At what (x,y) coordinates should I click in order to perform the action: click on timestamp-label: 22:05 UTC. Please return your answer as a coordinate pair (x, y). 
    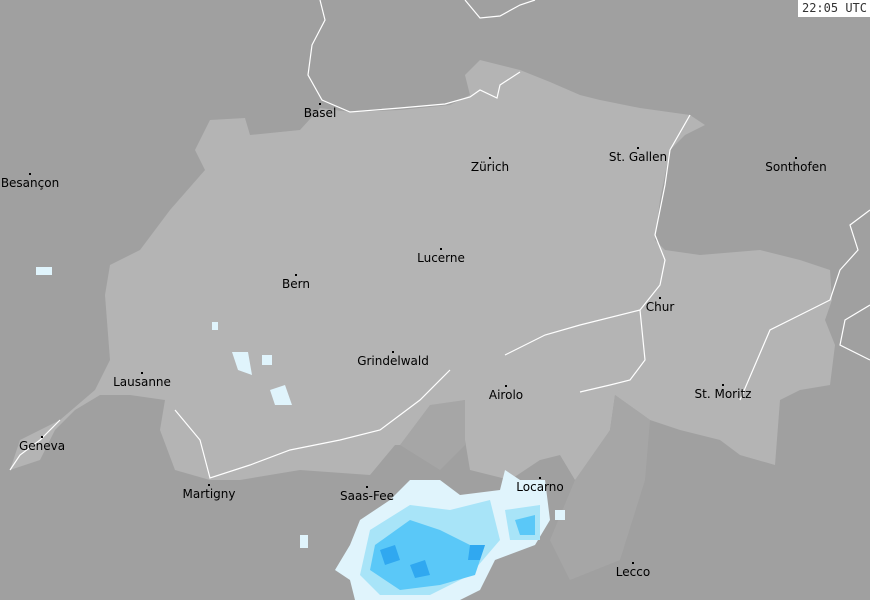
    Looking at the image, I should click on (833, 8).